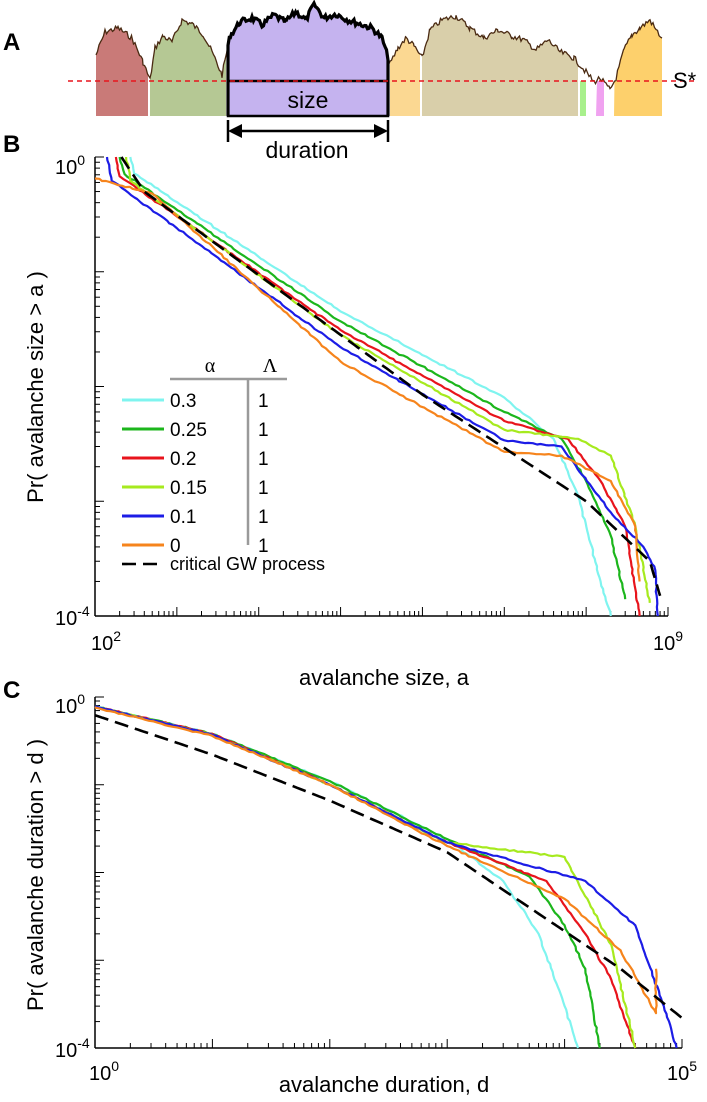 This screenshot has width=707, height=1102. I want to click on panel-a: A S* size duration, so click(350, 81).